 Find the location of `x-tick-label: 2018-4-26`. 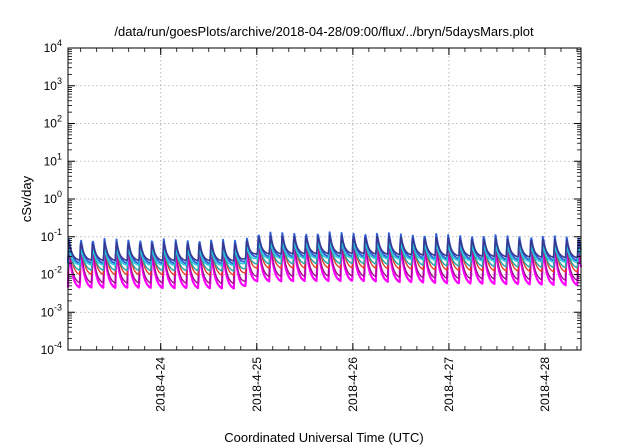

x-tick-label: 2018-4-26 is located at coordinates (353, 384).